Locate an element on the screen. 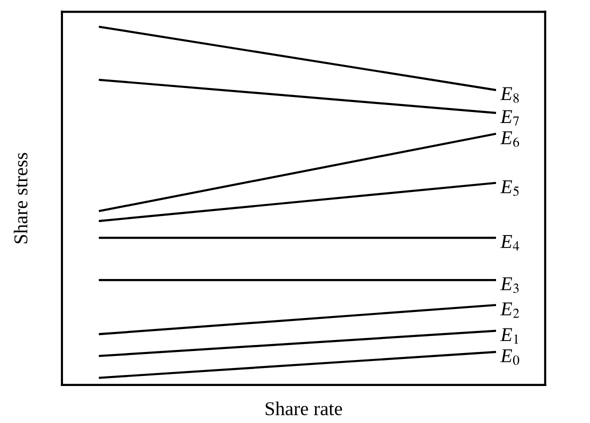 This screenshot has width=590, height=423. series-label: E$_{4}$ is located at coordinates (510, 242).